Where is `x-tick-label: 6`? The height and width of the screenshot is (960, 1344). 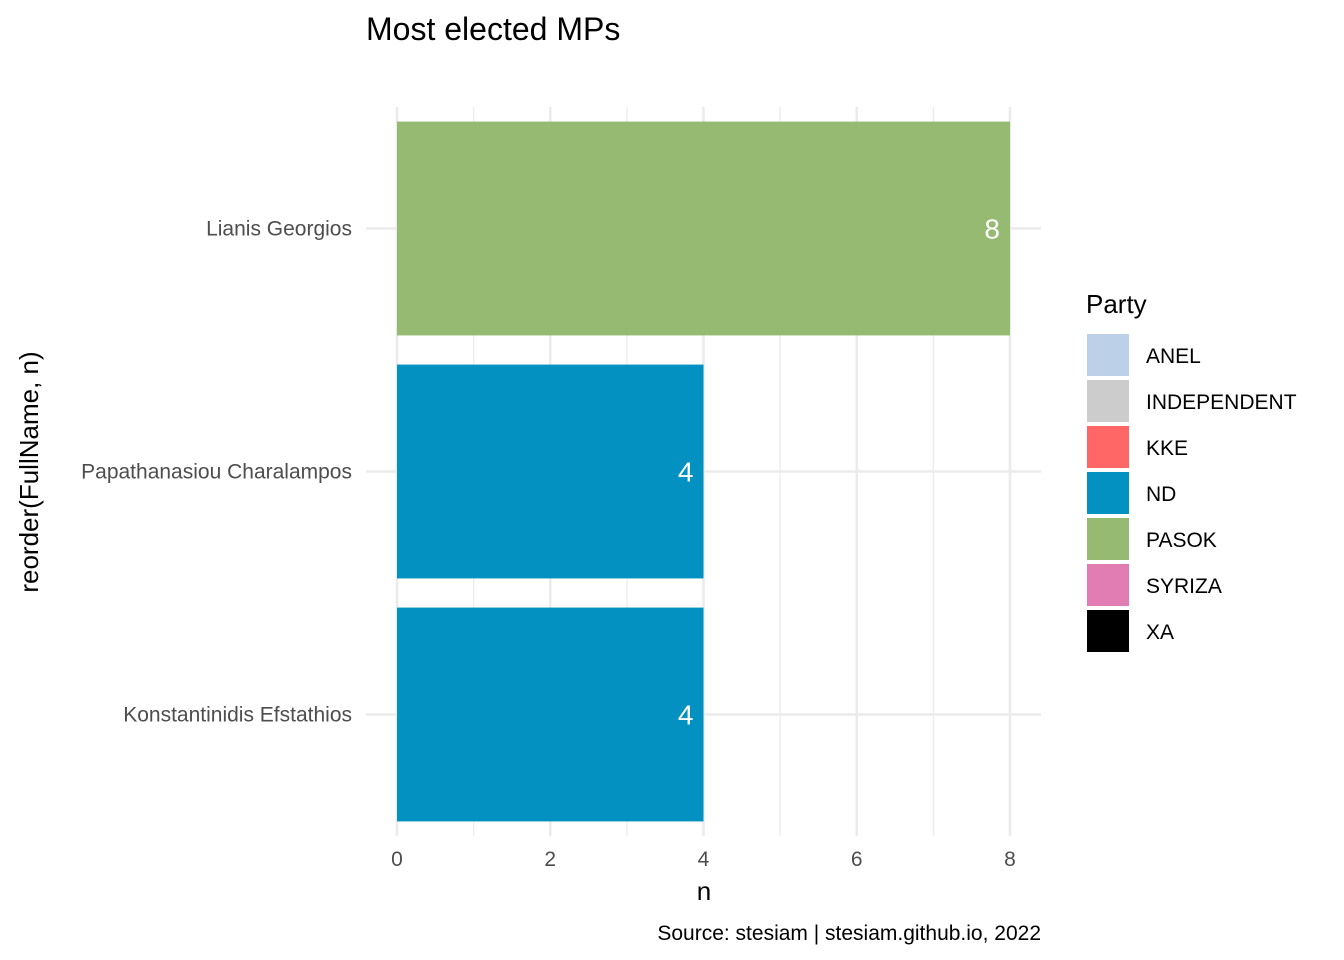 x-tick-label: 6 is located at coordinates (857, 859).